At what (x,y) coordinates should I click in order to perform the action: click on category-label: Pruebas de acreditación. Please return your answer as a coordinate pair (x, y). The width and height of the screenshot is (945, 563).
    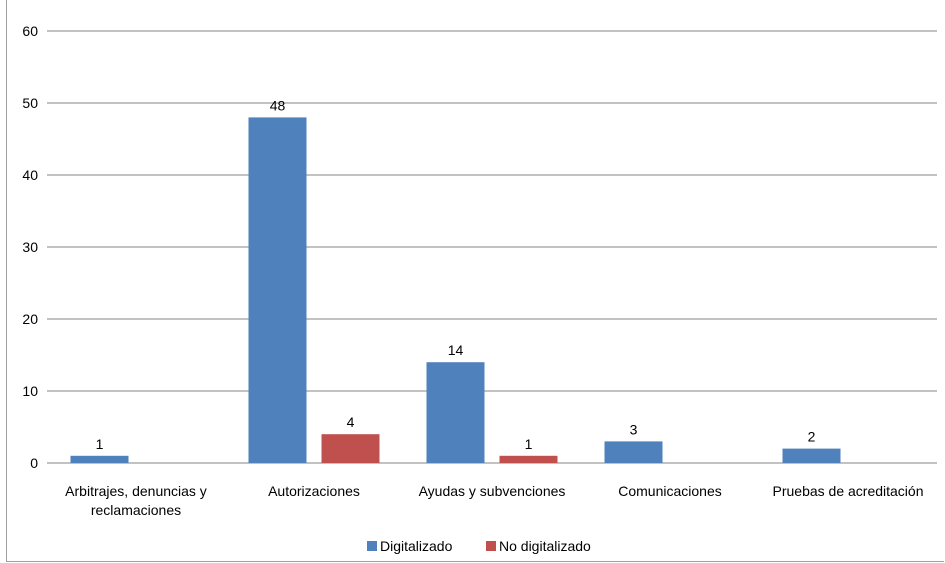
    Looking at the image, I should click on (848, 491).